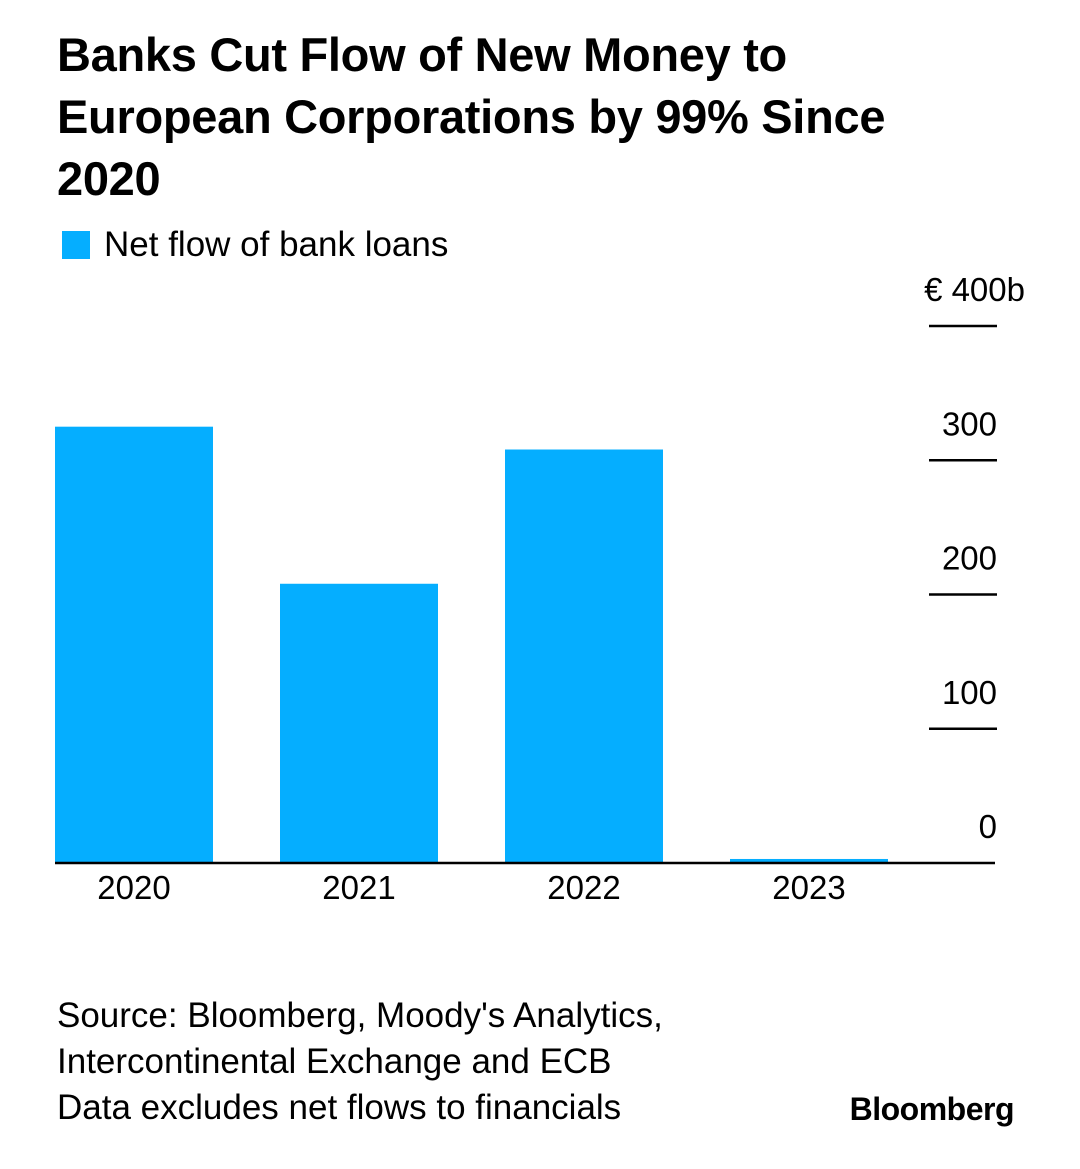  What do you see at coordinates (932, 1109) in the screenshot?
I see `bloomberg-logo: Bloomberg` at bounding box center [932, 1109].